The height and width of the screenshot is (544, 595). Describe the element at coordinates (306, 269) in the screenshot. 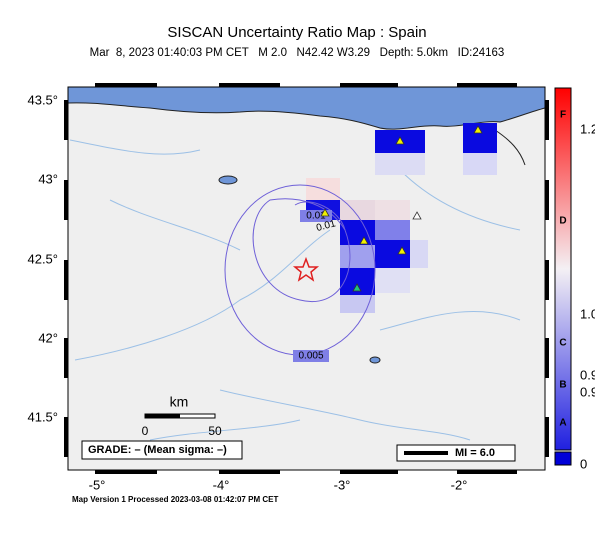

I see `epicenter` at that location.